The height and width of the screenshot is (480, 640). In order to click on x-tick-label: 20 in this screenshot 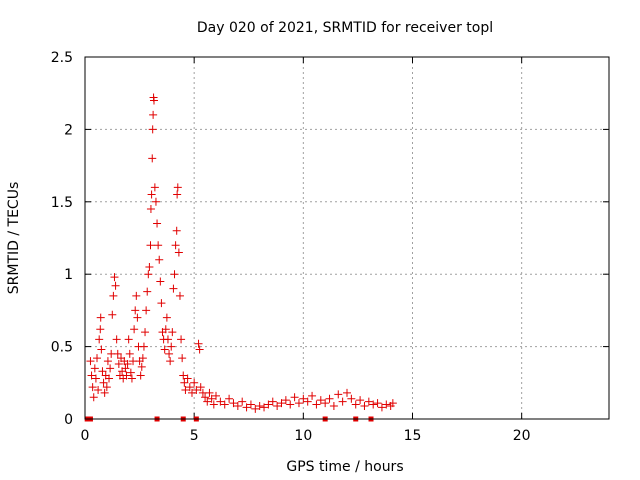, I will do `click(522, 436)`.